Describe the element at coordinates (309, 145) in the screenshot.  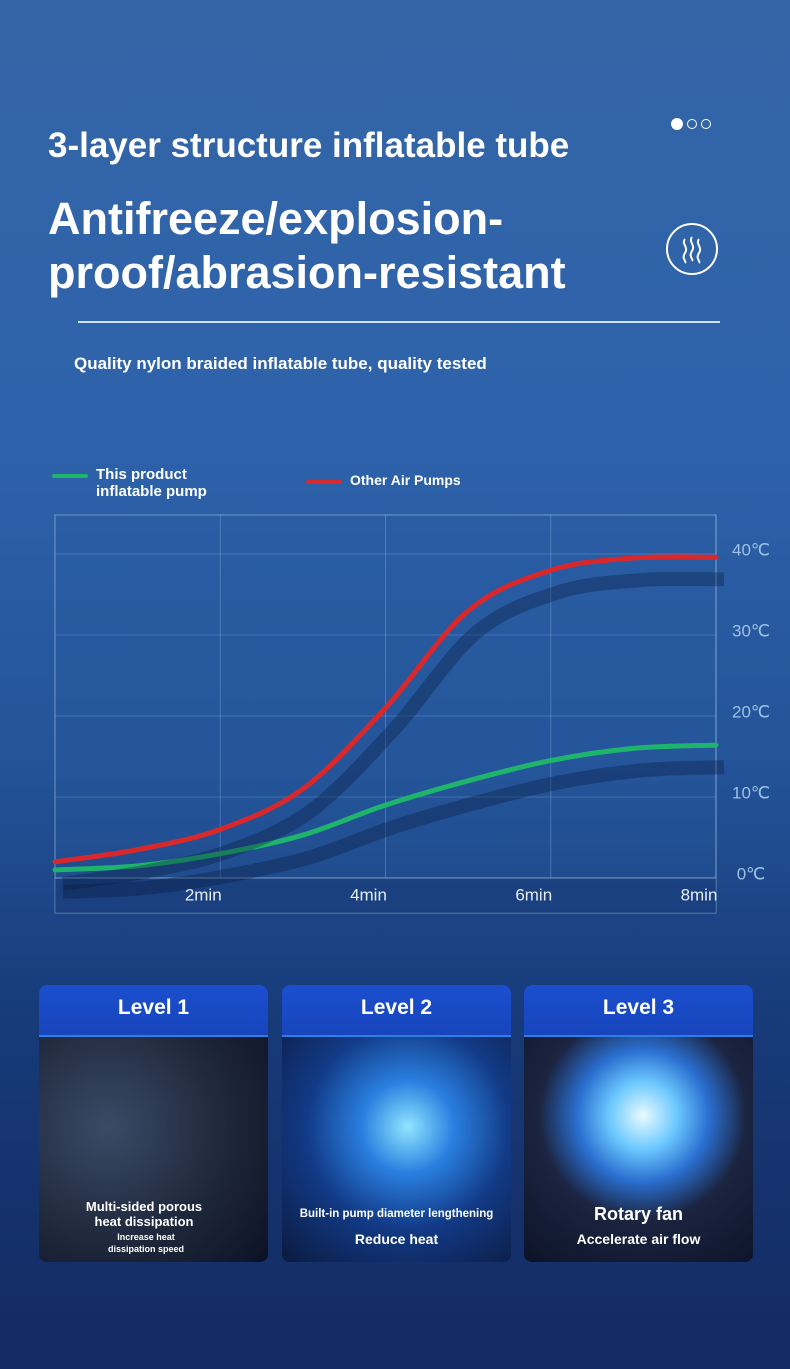
I see `title: 3-layer structure inflatable tube` at that location.